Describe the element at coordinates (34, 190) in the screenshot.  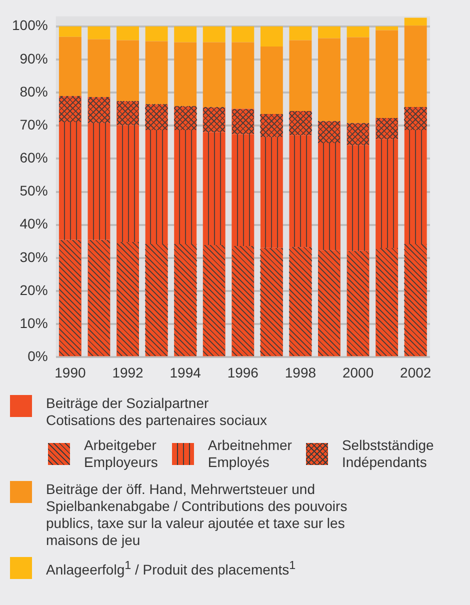
I see `y-tick-label: 50%` at that location.